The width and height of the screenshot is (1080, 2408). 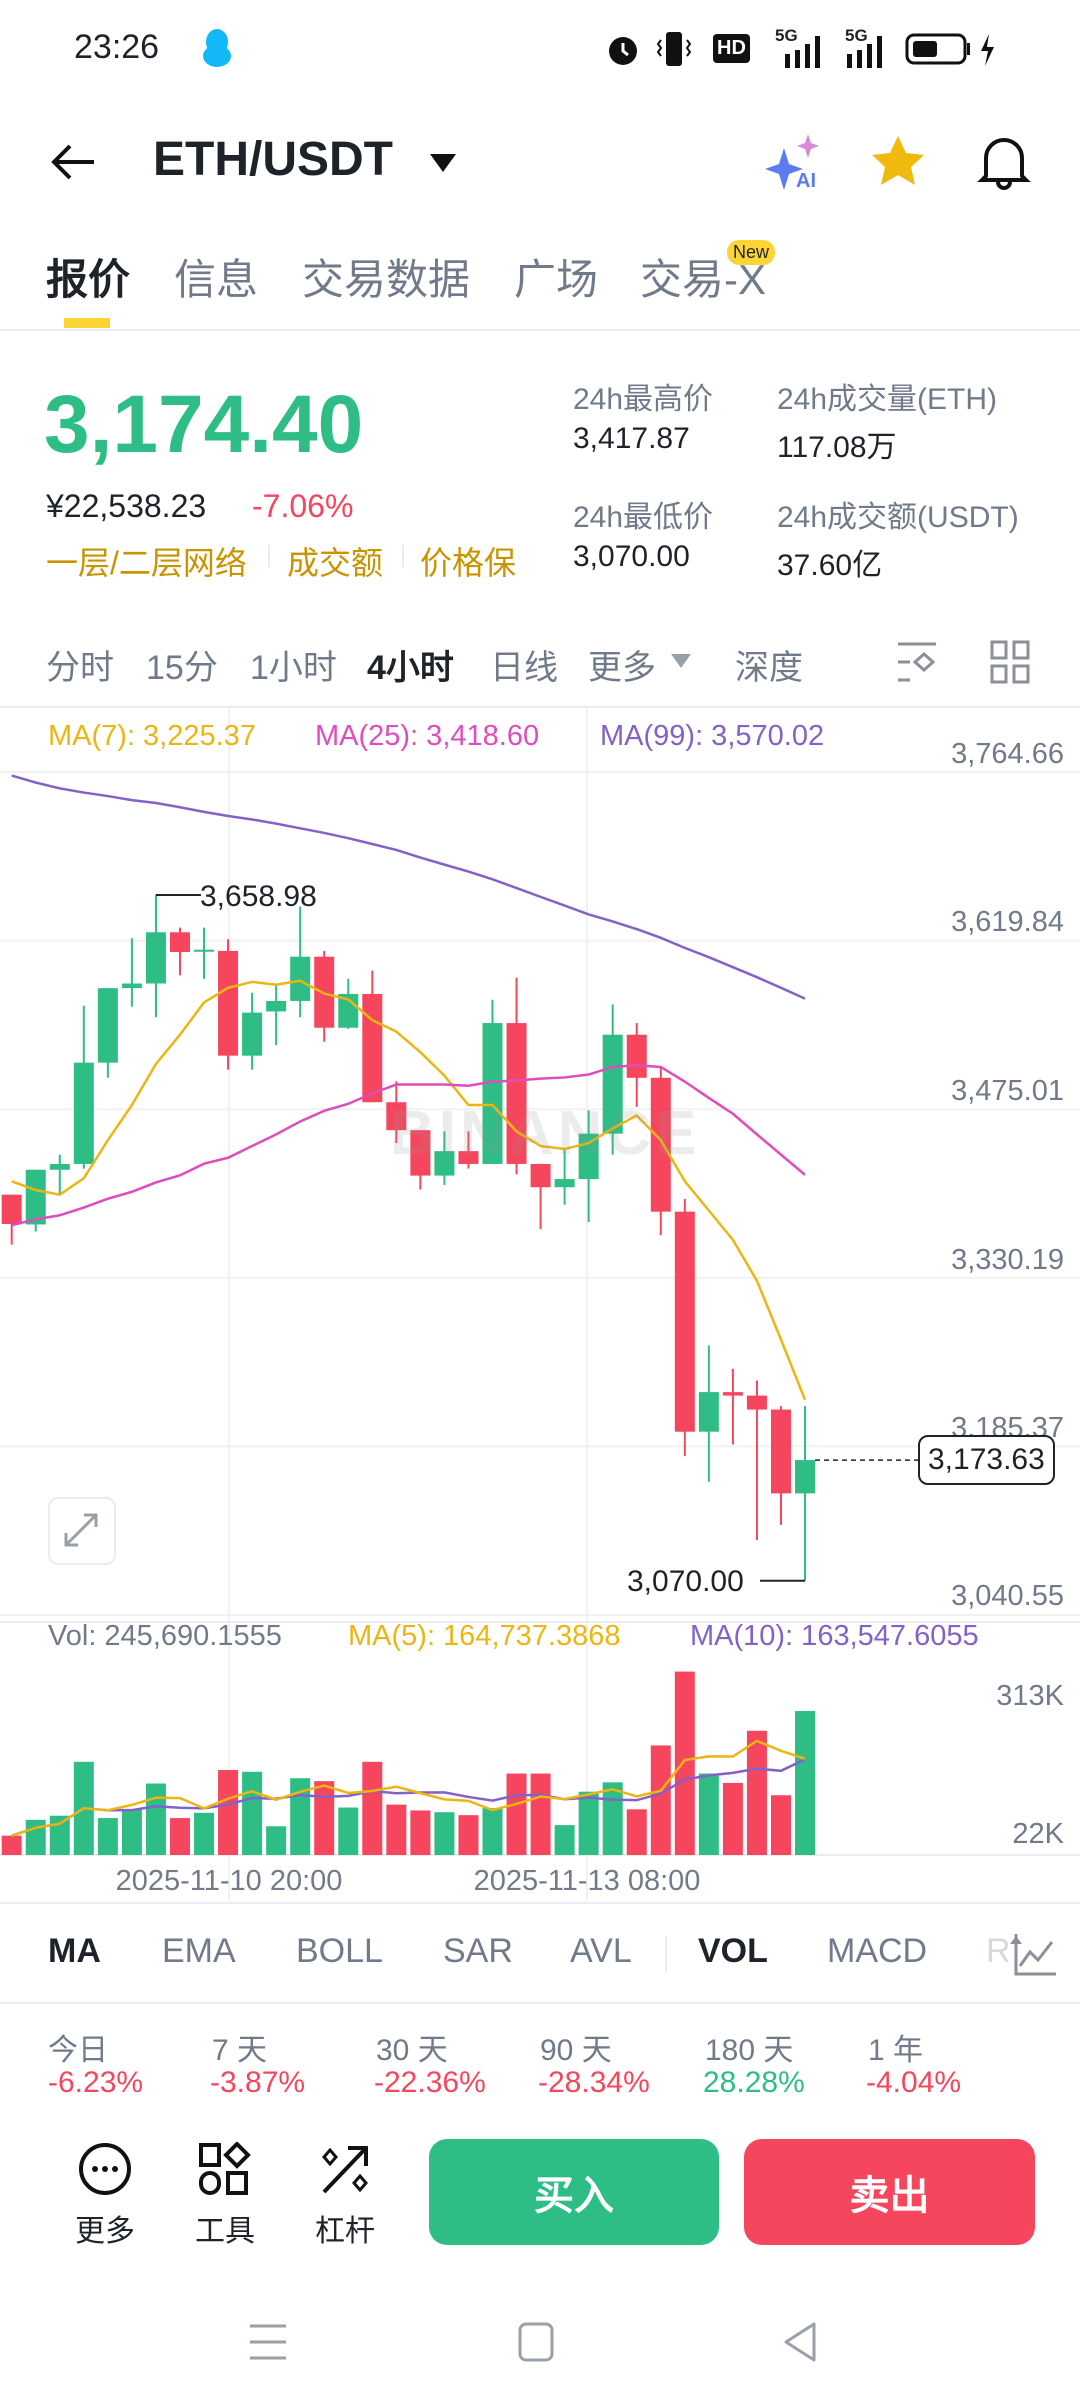 What do you see at coordinates (751, 252) in the screenshot?
I see `new-badge: New` at bounding box center [751, 252].